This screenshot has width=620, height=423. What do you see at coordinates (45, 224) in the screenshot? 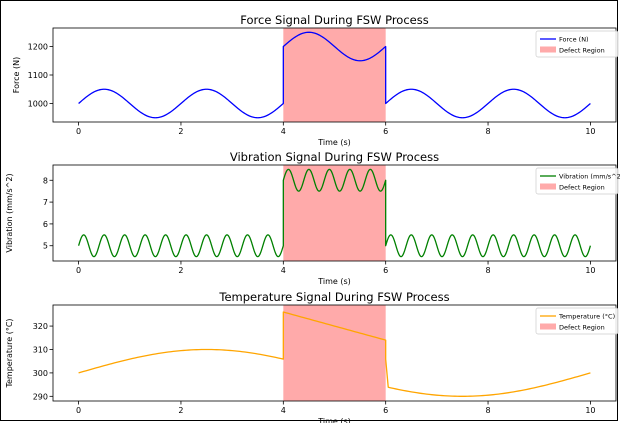
I see `y-tick-label: 6` at bounding box center [45, 224].